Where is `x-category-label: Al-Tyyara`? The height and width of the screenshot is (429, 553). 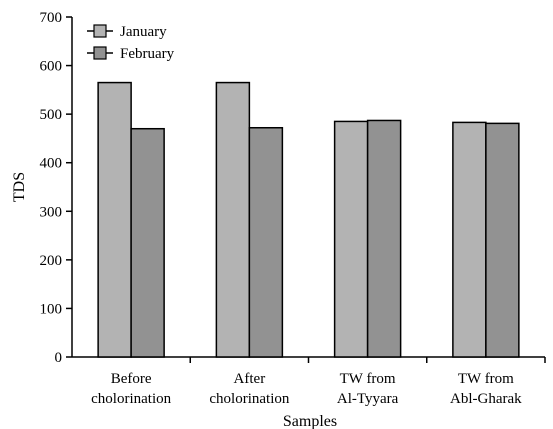
x-category-label: Al-Tyyara is located at coordinates (368, 399).